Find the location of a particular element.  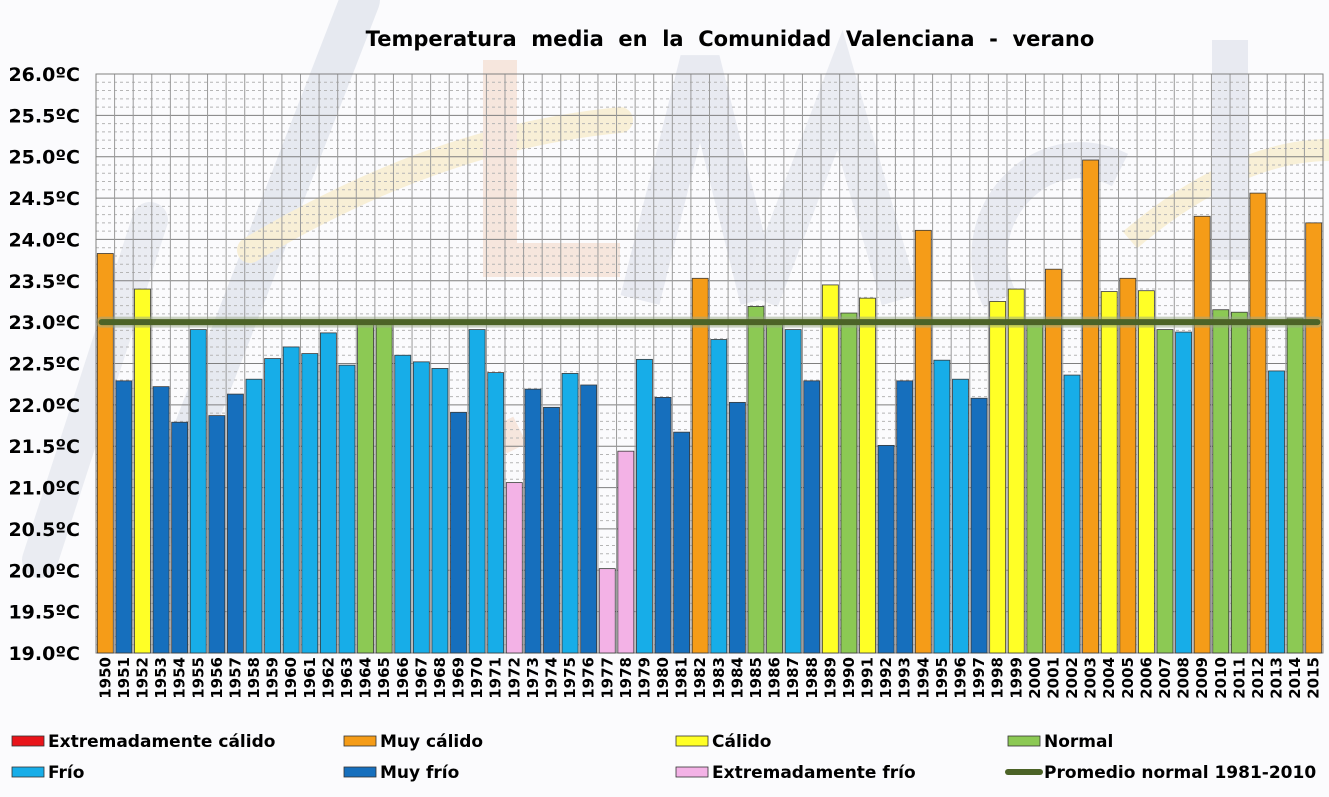

x-tick-label: 2012 is located at coordinates (1258, 678).